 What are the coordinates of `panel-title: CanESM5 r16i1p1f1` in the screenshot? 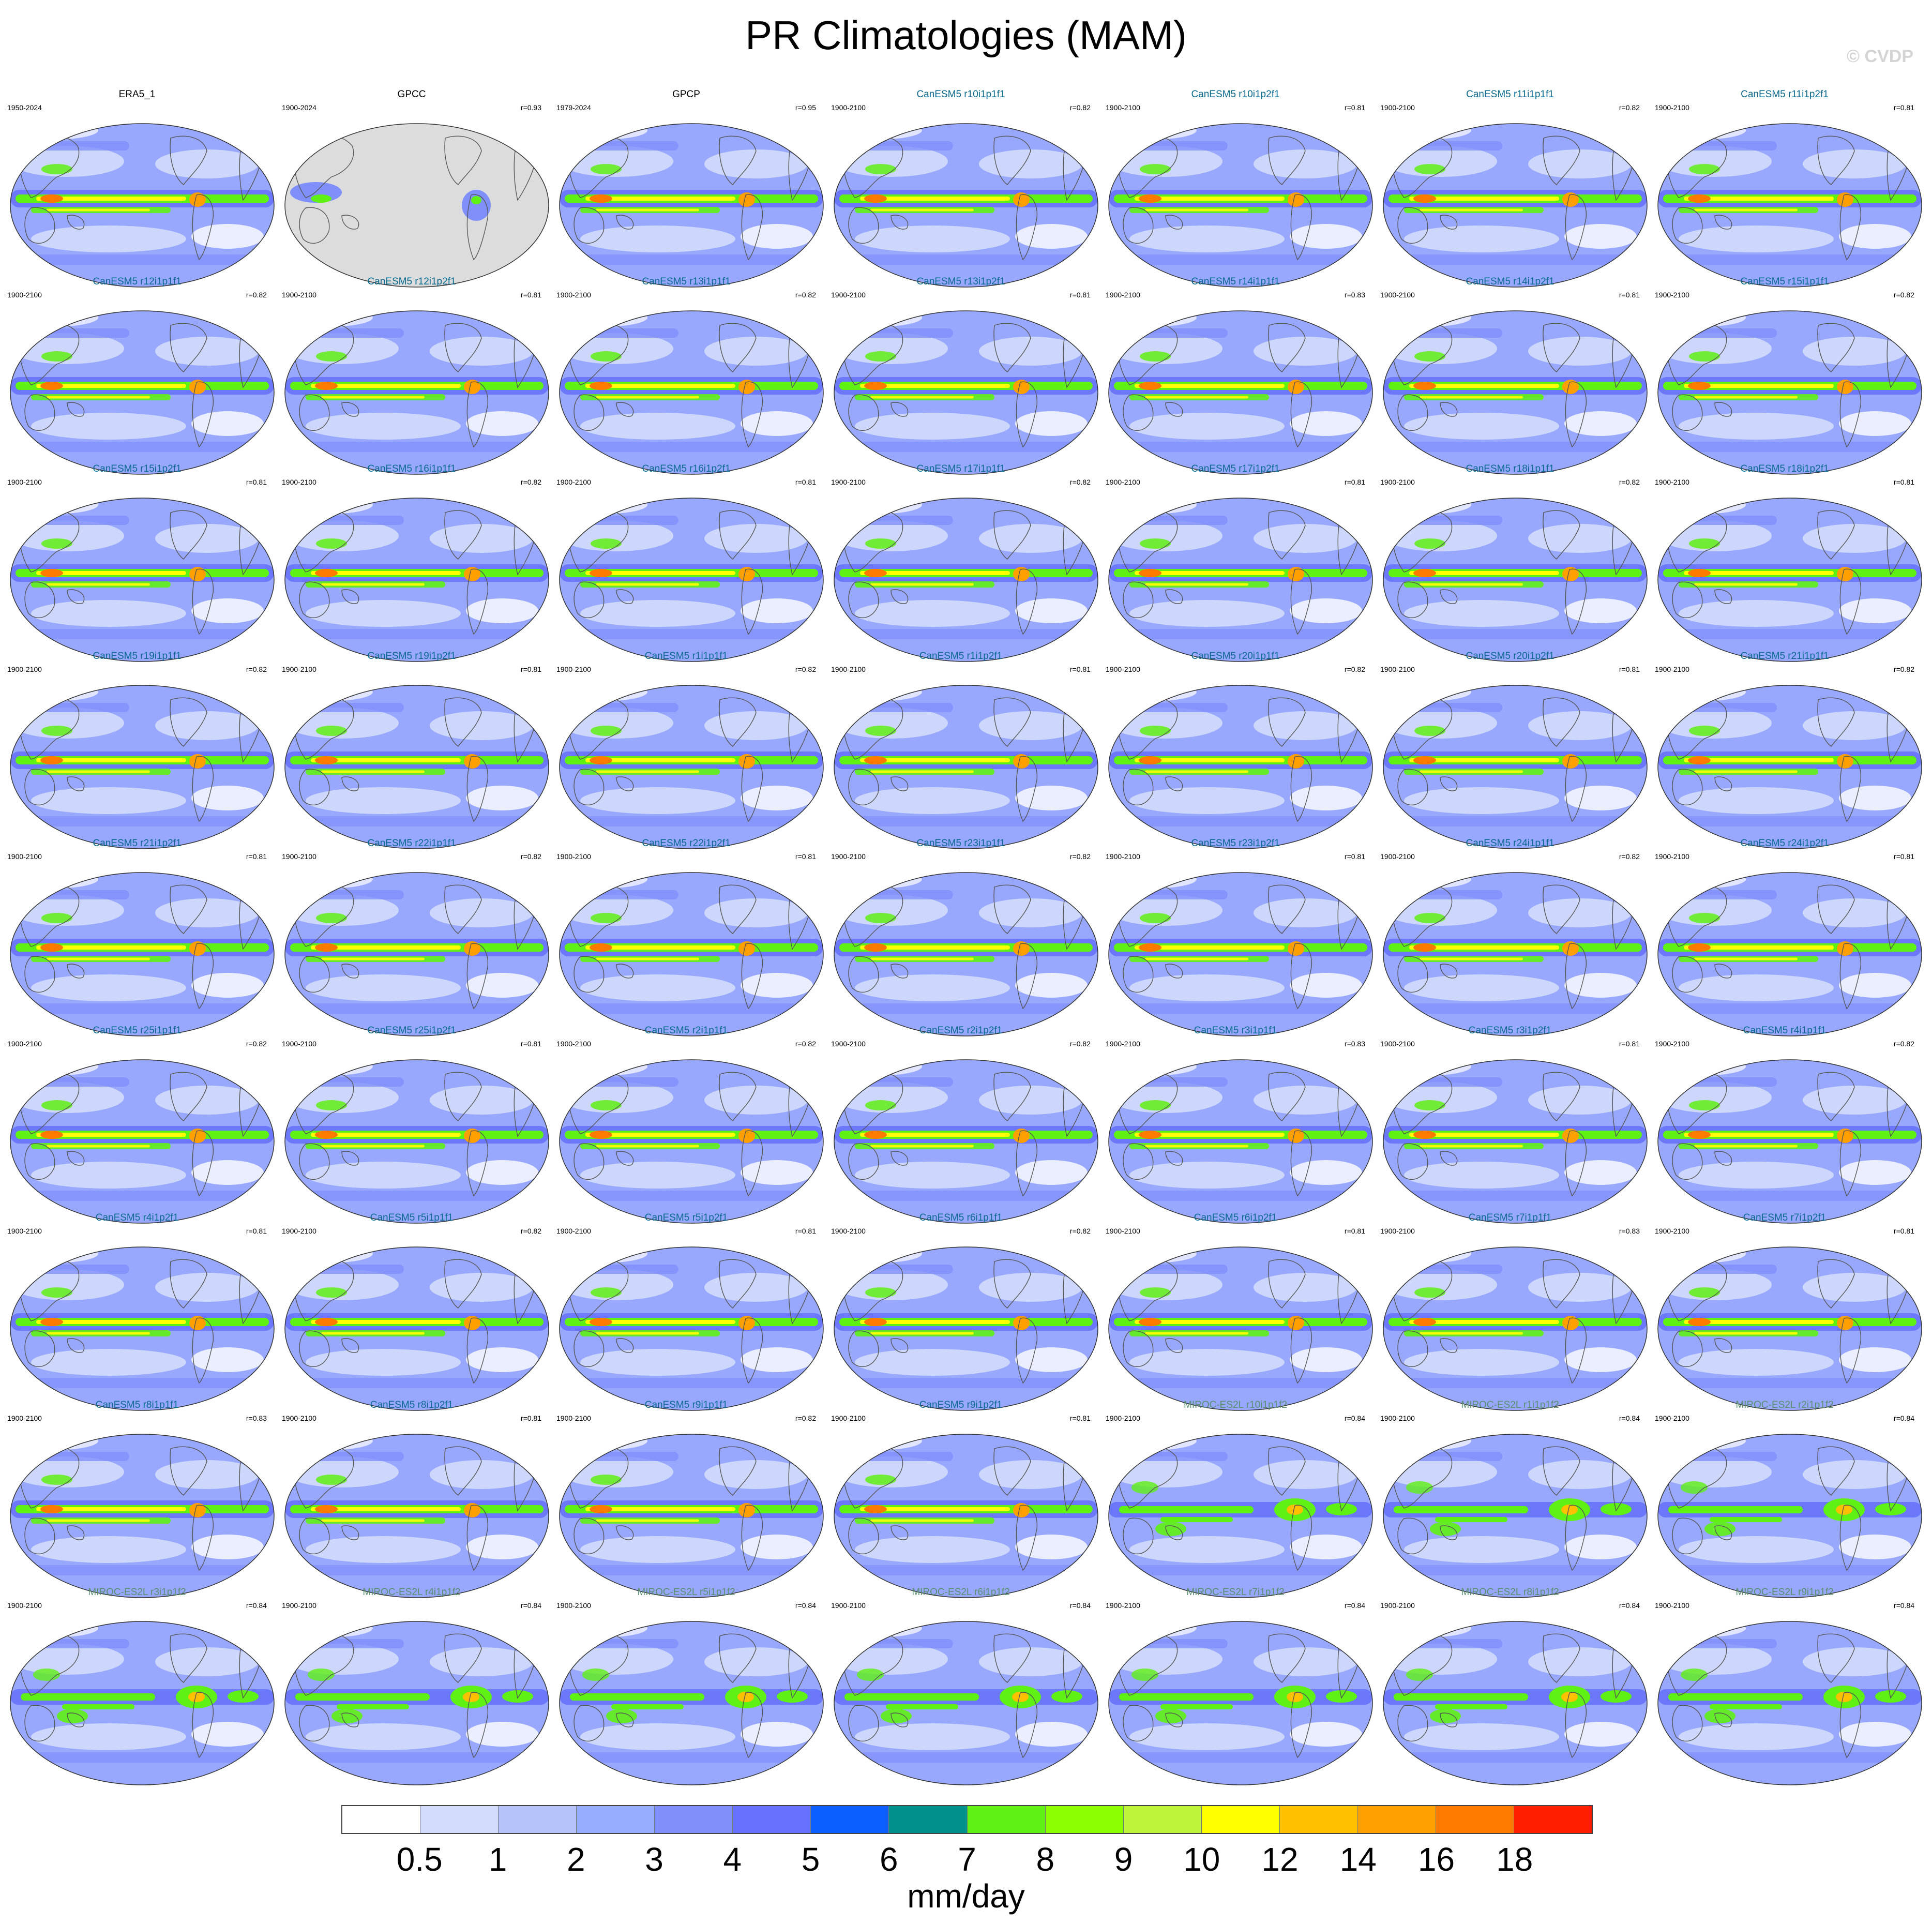 It's located at (411, 468).